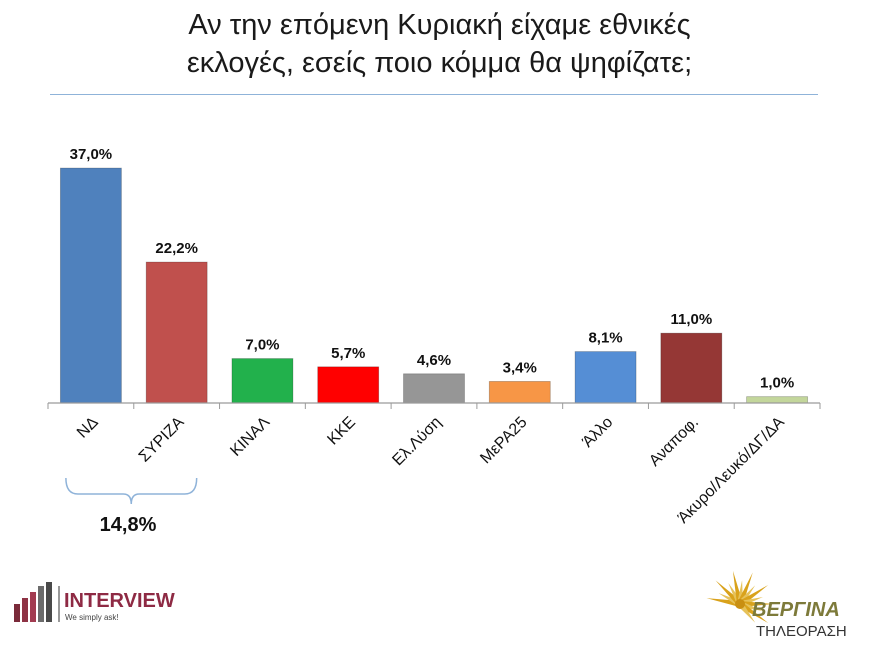 The height and width of the screenshot is (654, 879). I want to click on vergina-logo-sub: ΤΗΛΕΟΡΑΣΗ, so click(801, 631).